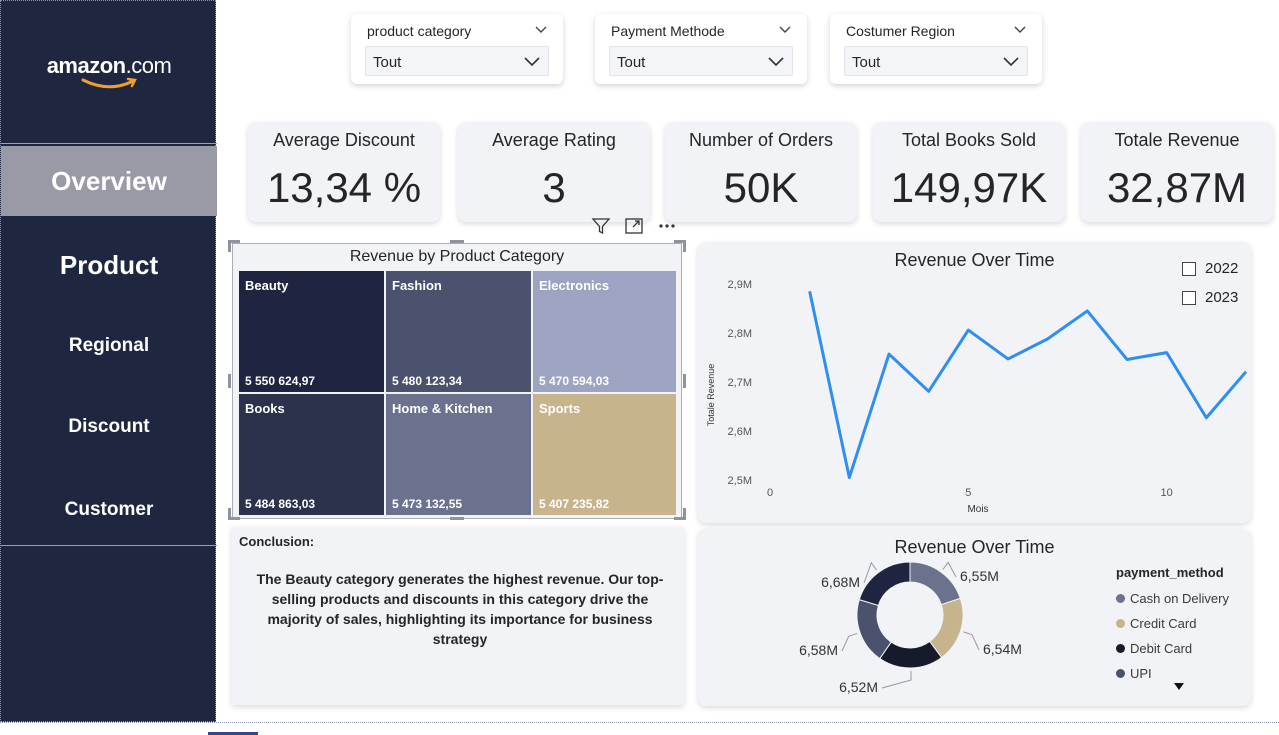 The image size is (1279, 735). What do you see at coordinates (277, 541) in the screenshot?
I see `conclusion-title: Conclusion:` at bounding box center [277, 541].